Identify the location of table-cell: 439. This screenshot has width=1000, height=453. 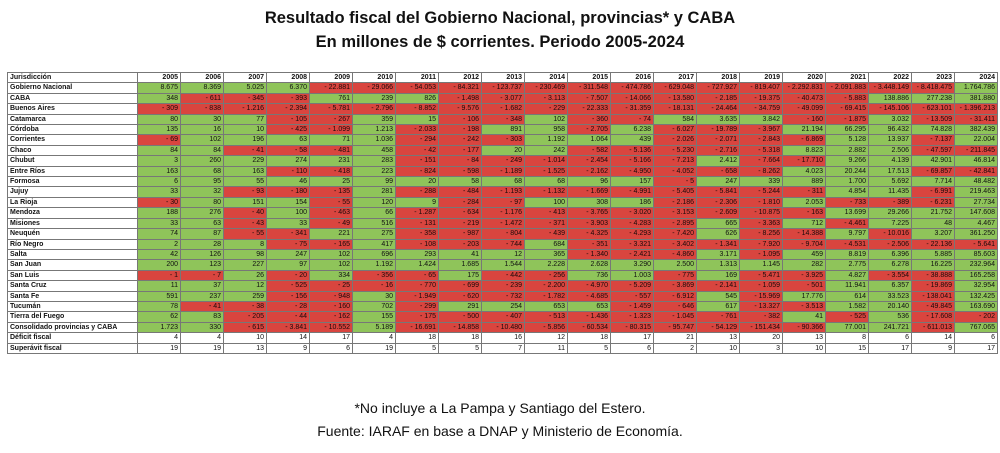
(632, 140).